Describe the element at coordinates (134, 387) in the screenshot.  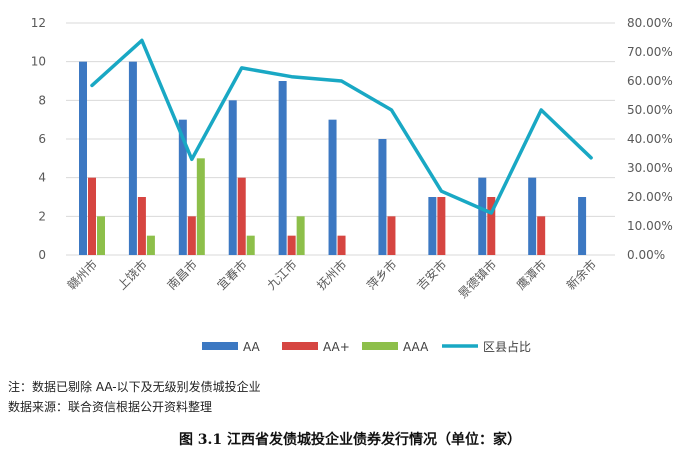
I see `note-excluded: 注：数据已剔除 AA-以下及无级别发债城投企业` at that location.